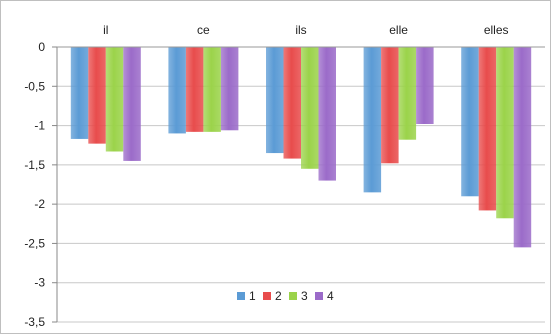  Describe the element at coordinates (34, 86) in the screenshot. I see `y-tick-label: -0,5` at that location.